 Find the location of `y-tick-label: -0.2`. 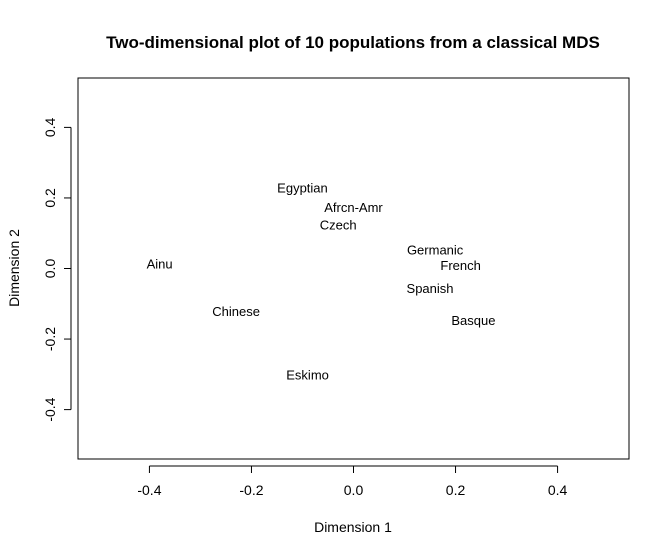

y-tick-label: -0.2 is located at coordinates (50, 339).